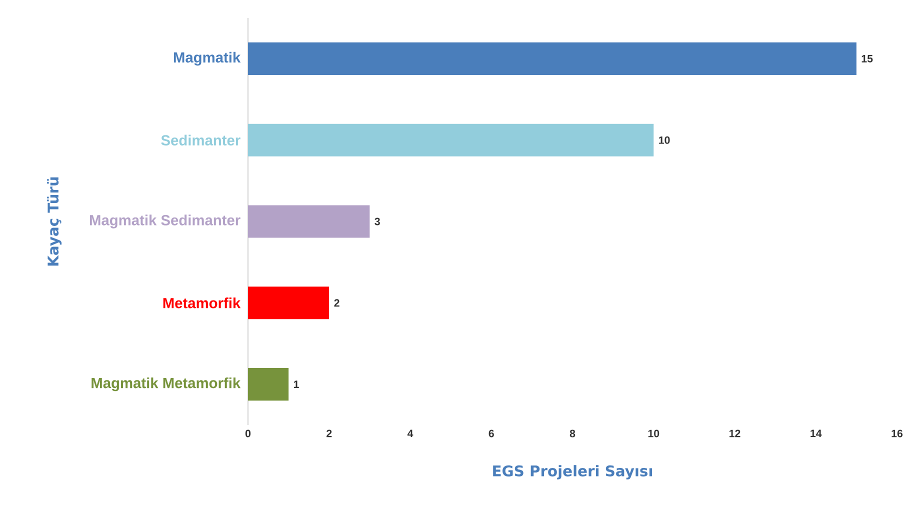 Image resolution: width=917 pixels, height=532 pixels. I want to click on data-label: 10, so click(664, 140).